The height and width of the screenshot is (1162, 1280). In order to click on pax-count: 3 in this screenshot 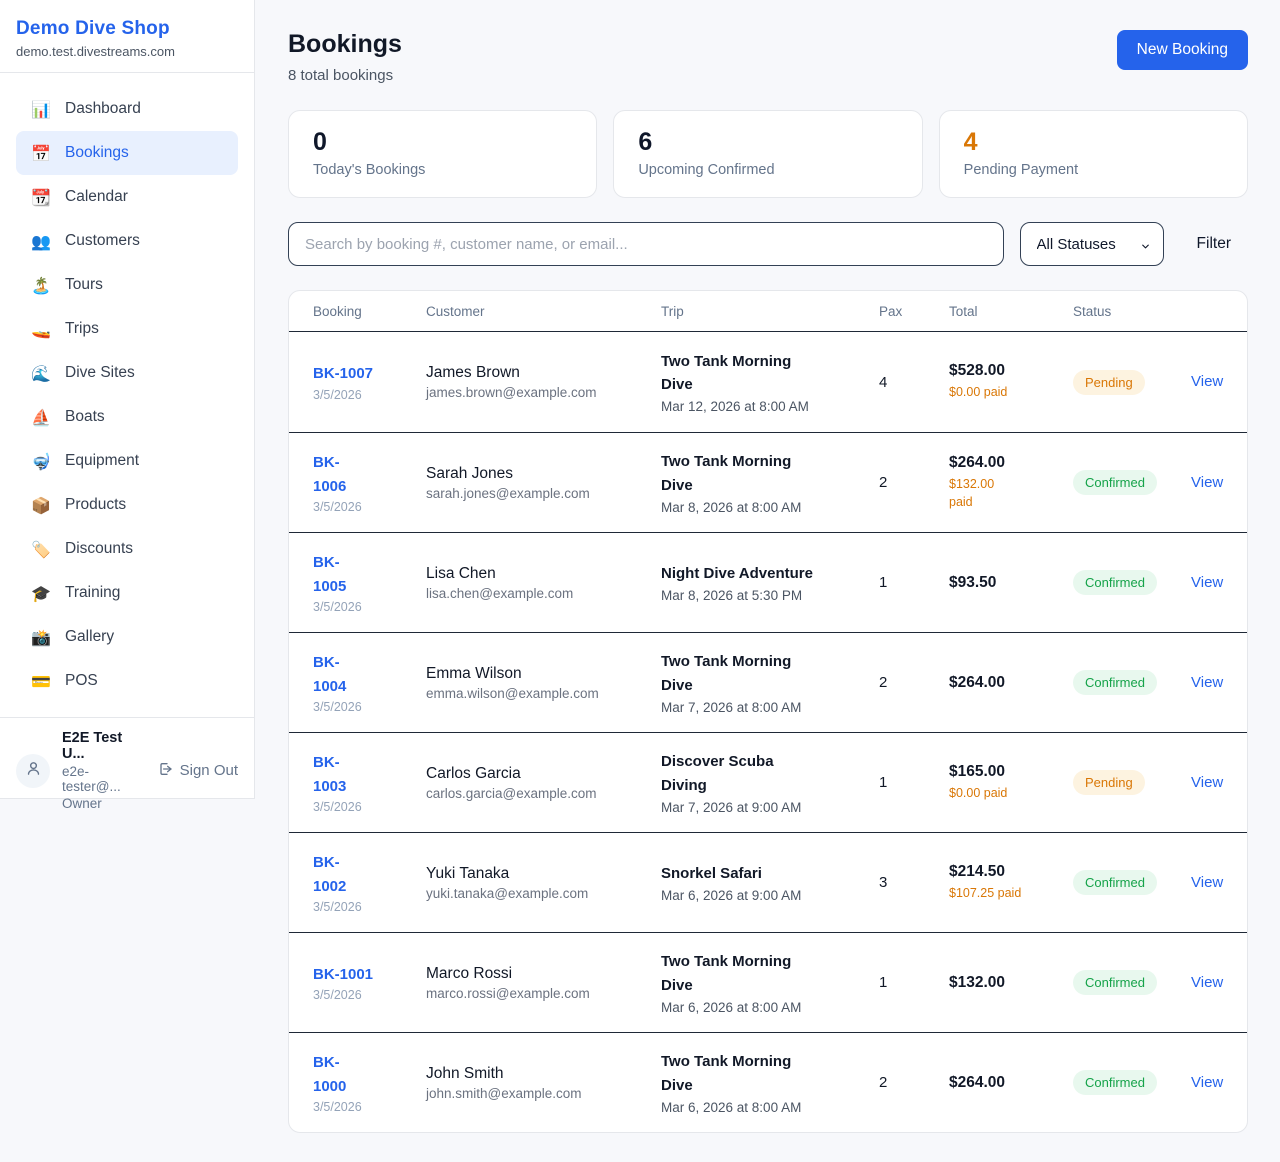, I will do `click(883, 882)`.